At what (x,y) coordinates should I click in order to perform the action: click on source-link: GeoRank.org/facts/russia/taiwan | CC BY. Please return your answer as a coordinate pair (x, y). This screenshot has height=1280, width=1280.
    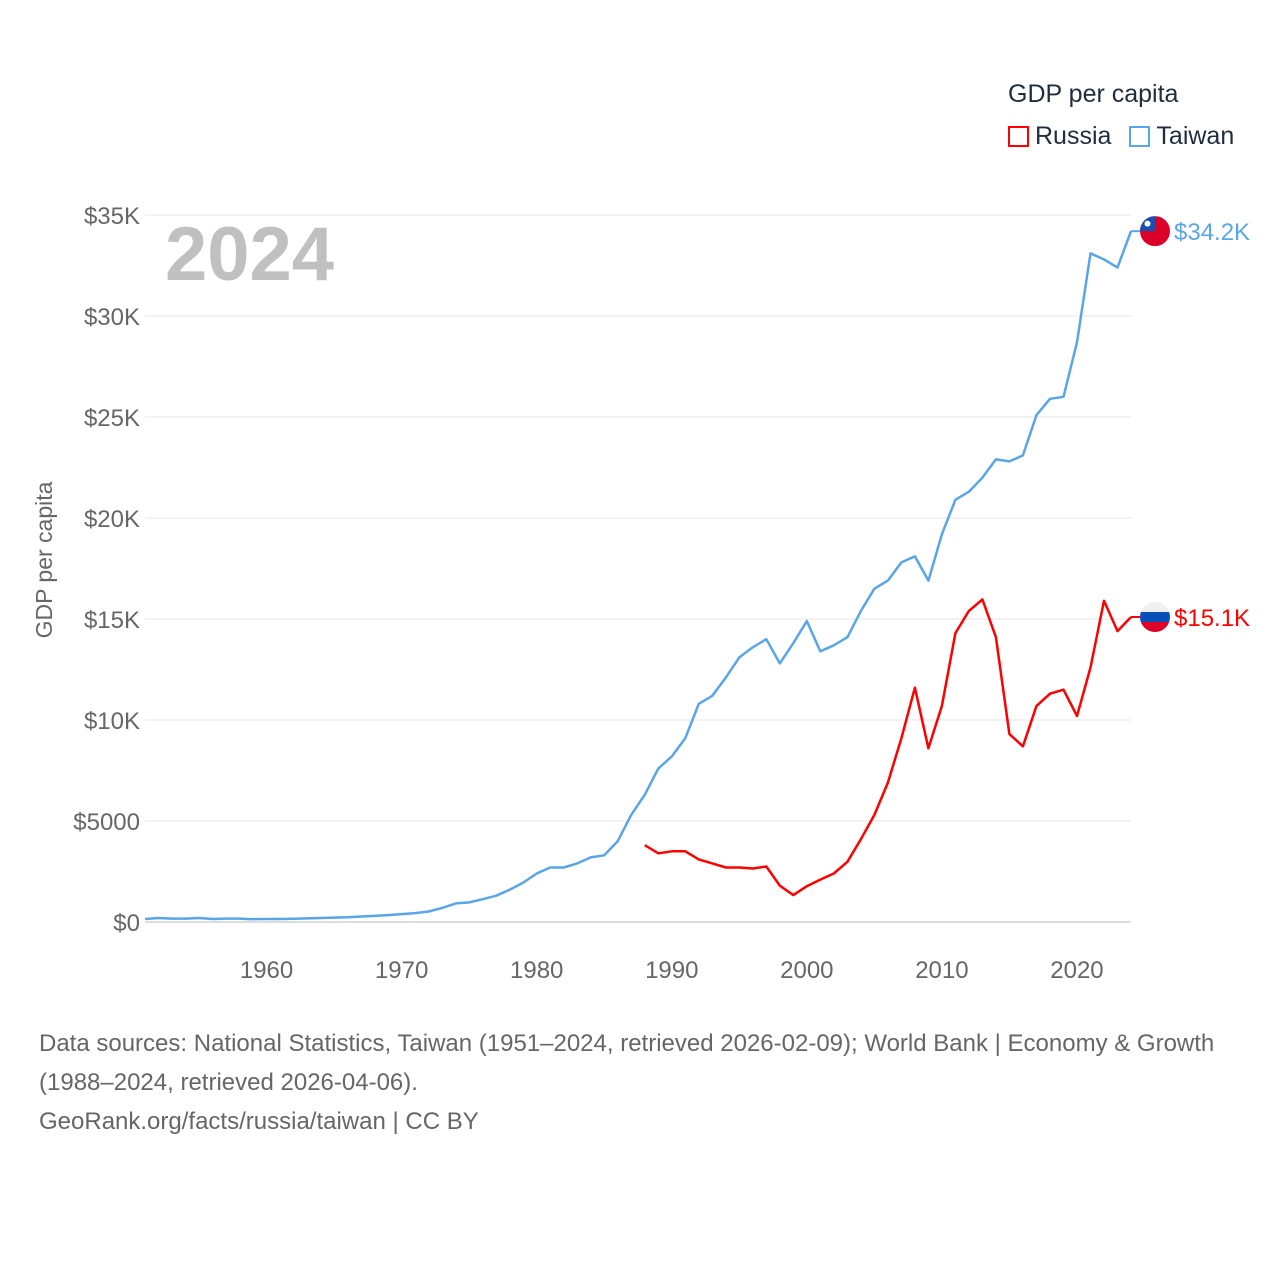
    Looking at the image, I should click on (259, 1121).